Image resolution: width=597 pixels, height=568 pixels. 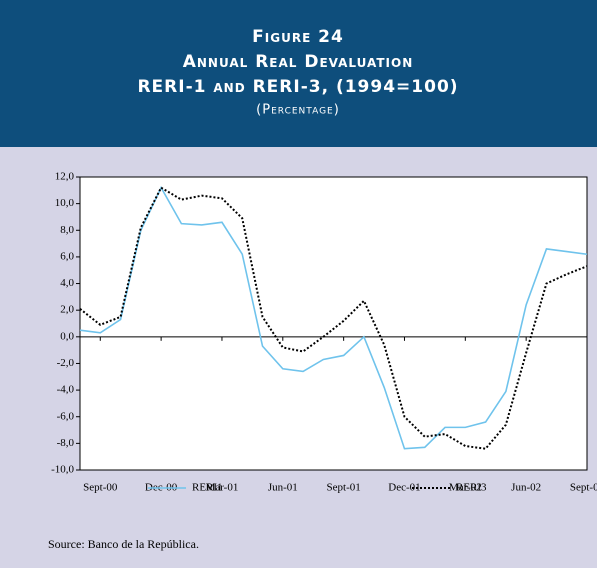 I want to click on x-tick-label: Jun-01, so click(x=283, y=488).